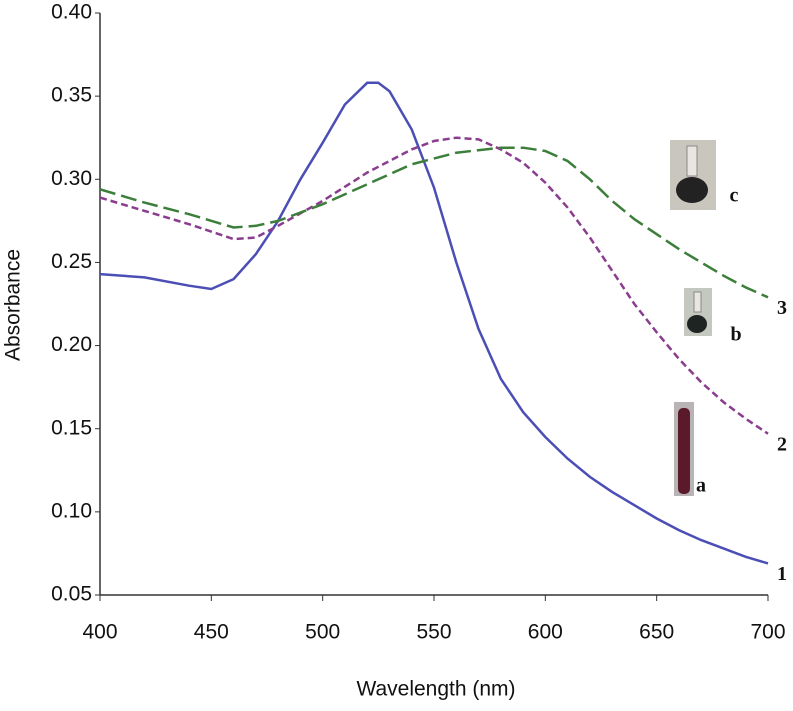 Image resolution: width=793 pixels, height=711 pixels. What do you see at coordinates (71, 427) in the screenshot?
I see `y-tick-label: 0.15` at bounding box center [71, 427].